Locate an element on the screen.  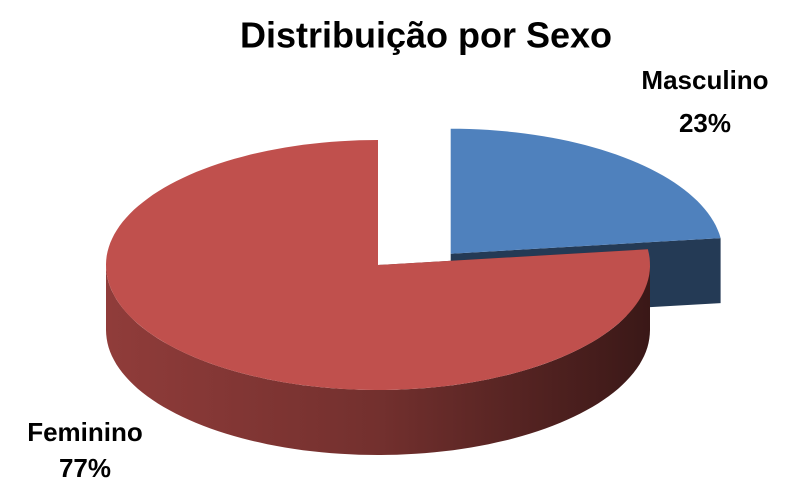
value-label: 23% is located at coordinates (705, 123).